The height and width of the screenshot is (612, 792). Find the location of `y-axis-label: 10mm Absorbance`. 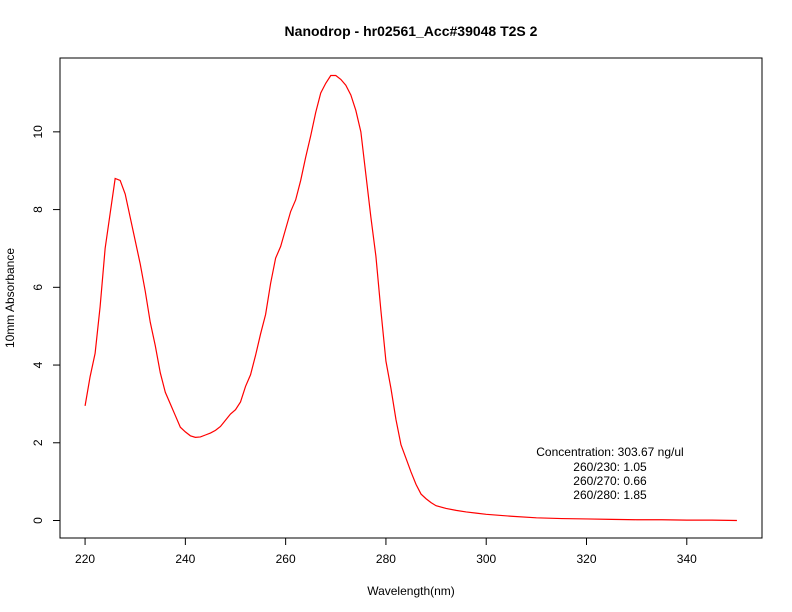

y-axis-label: 10mm Absorbance is located at coordinates (10, 298).